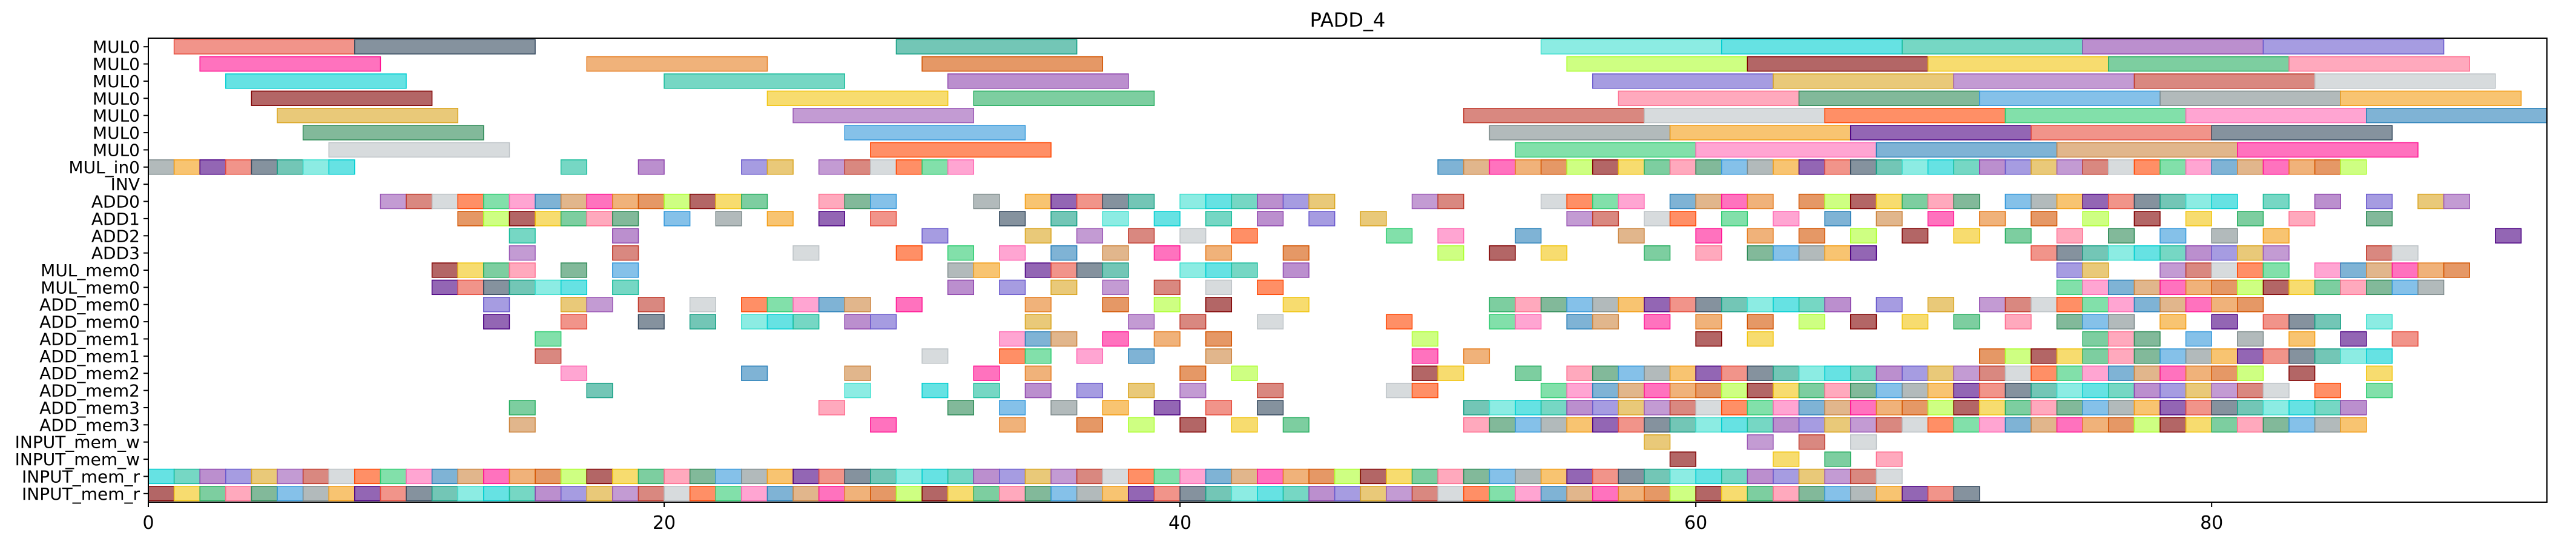 The width and height of the screenshot is (2576, 547). I want to click on x-tick-label: 0, so click(148, 523).